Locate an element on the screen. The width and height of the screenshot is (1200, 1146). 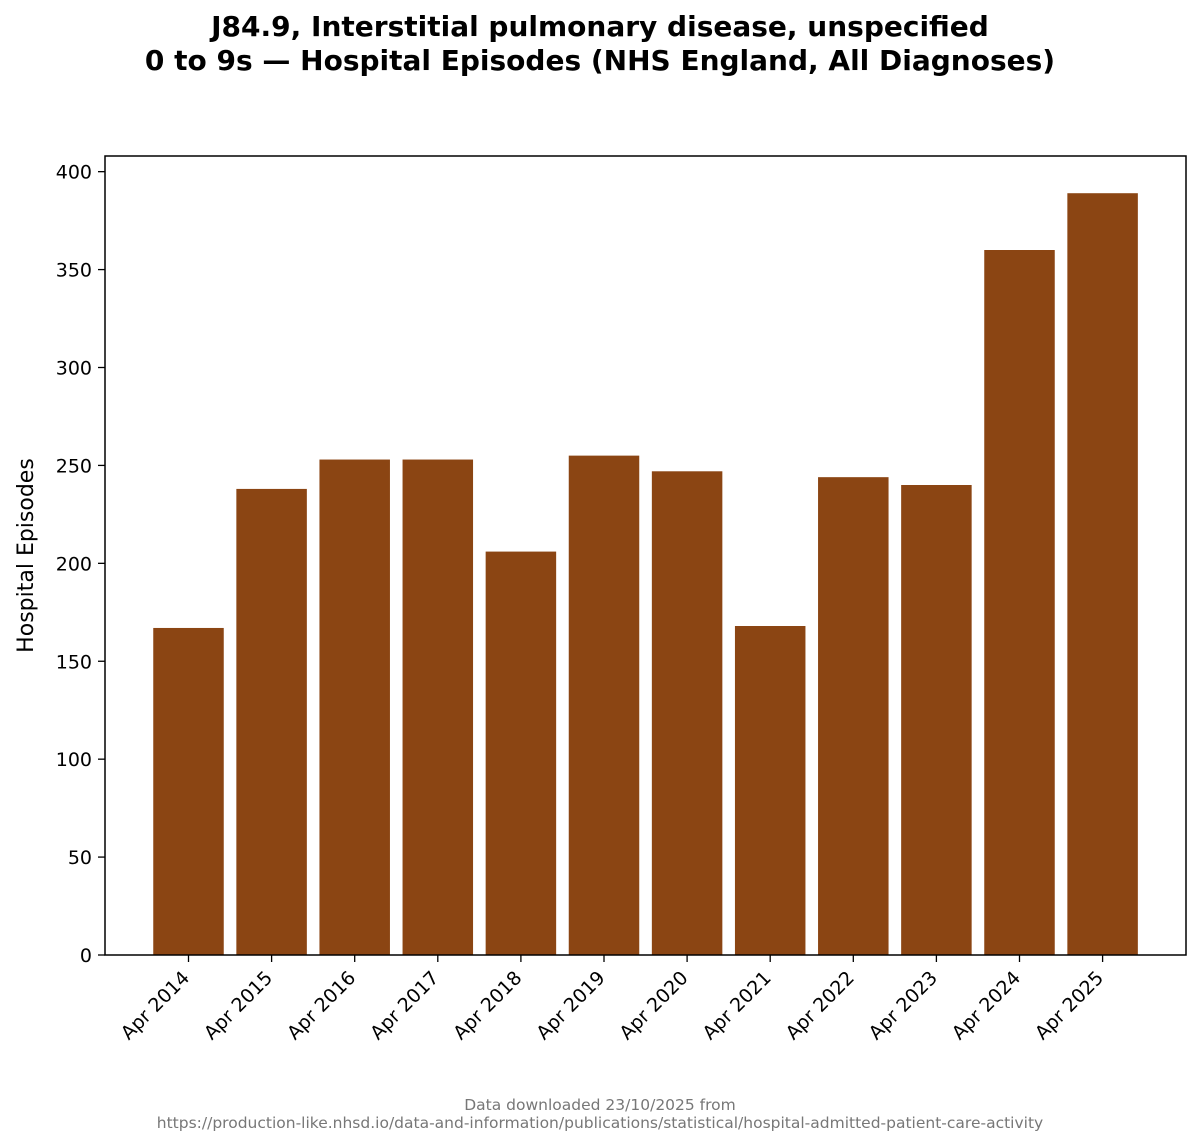
x-tick-label: Apr 2018 is located at coordinates (487, 1005).